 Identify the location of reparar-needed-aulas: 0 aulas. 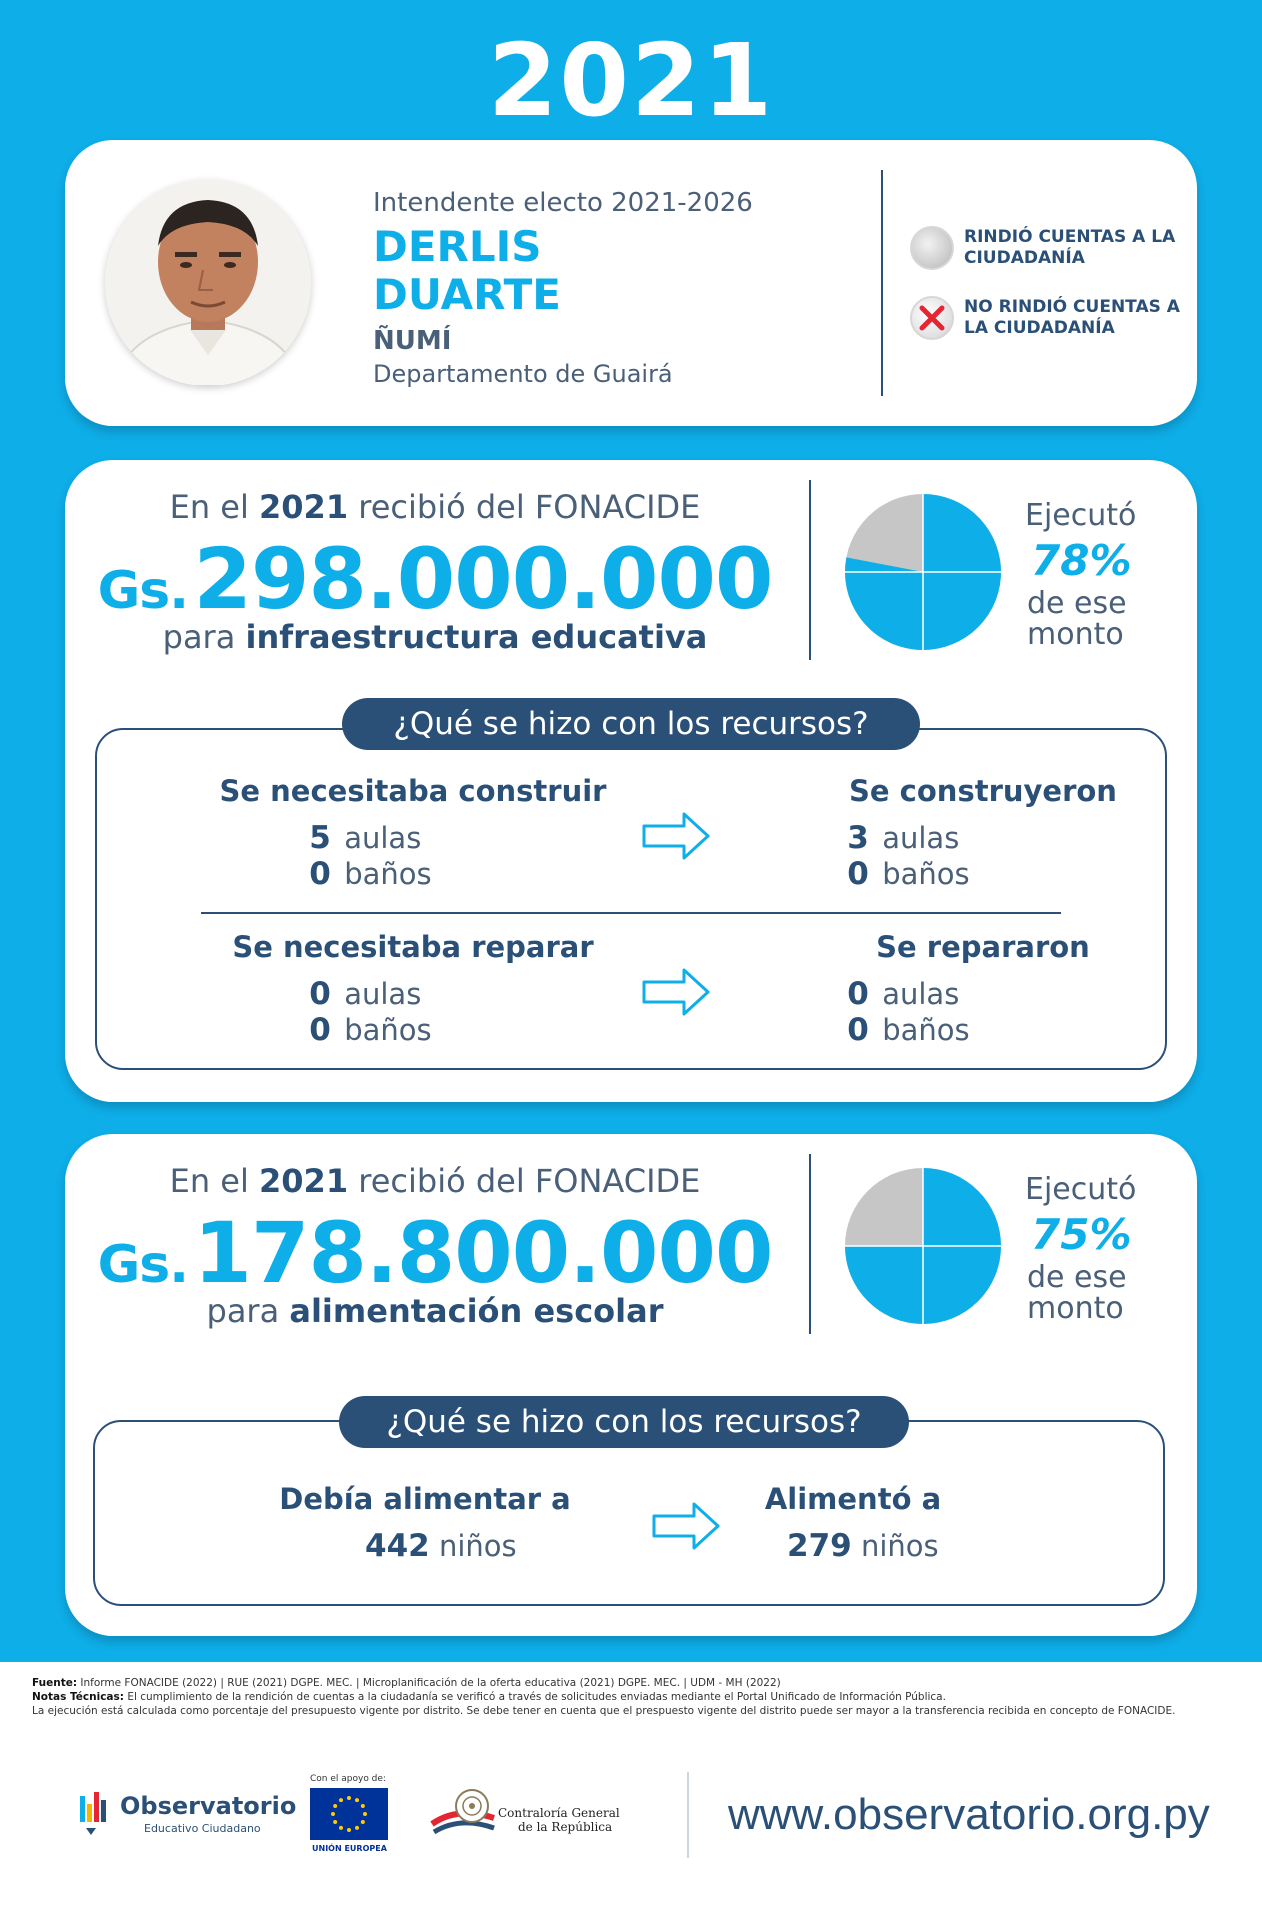
(365, 994).